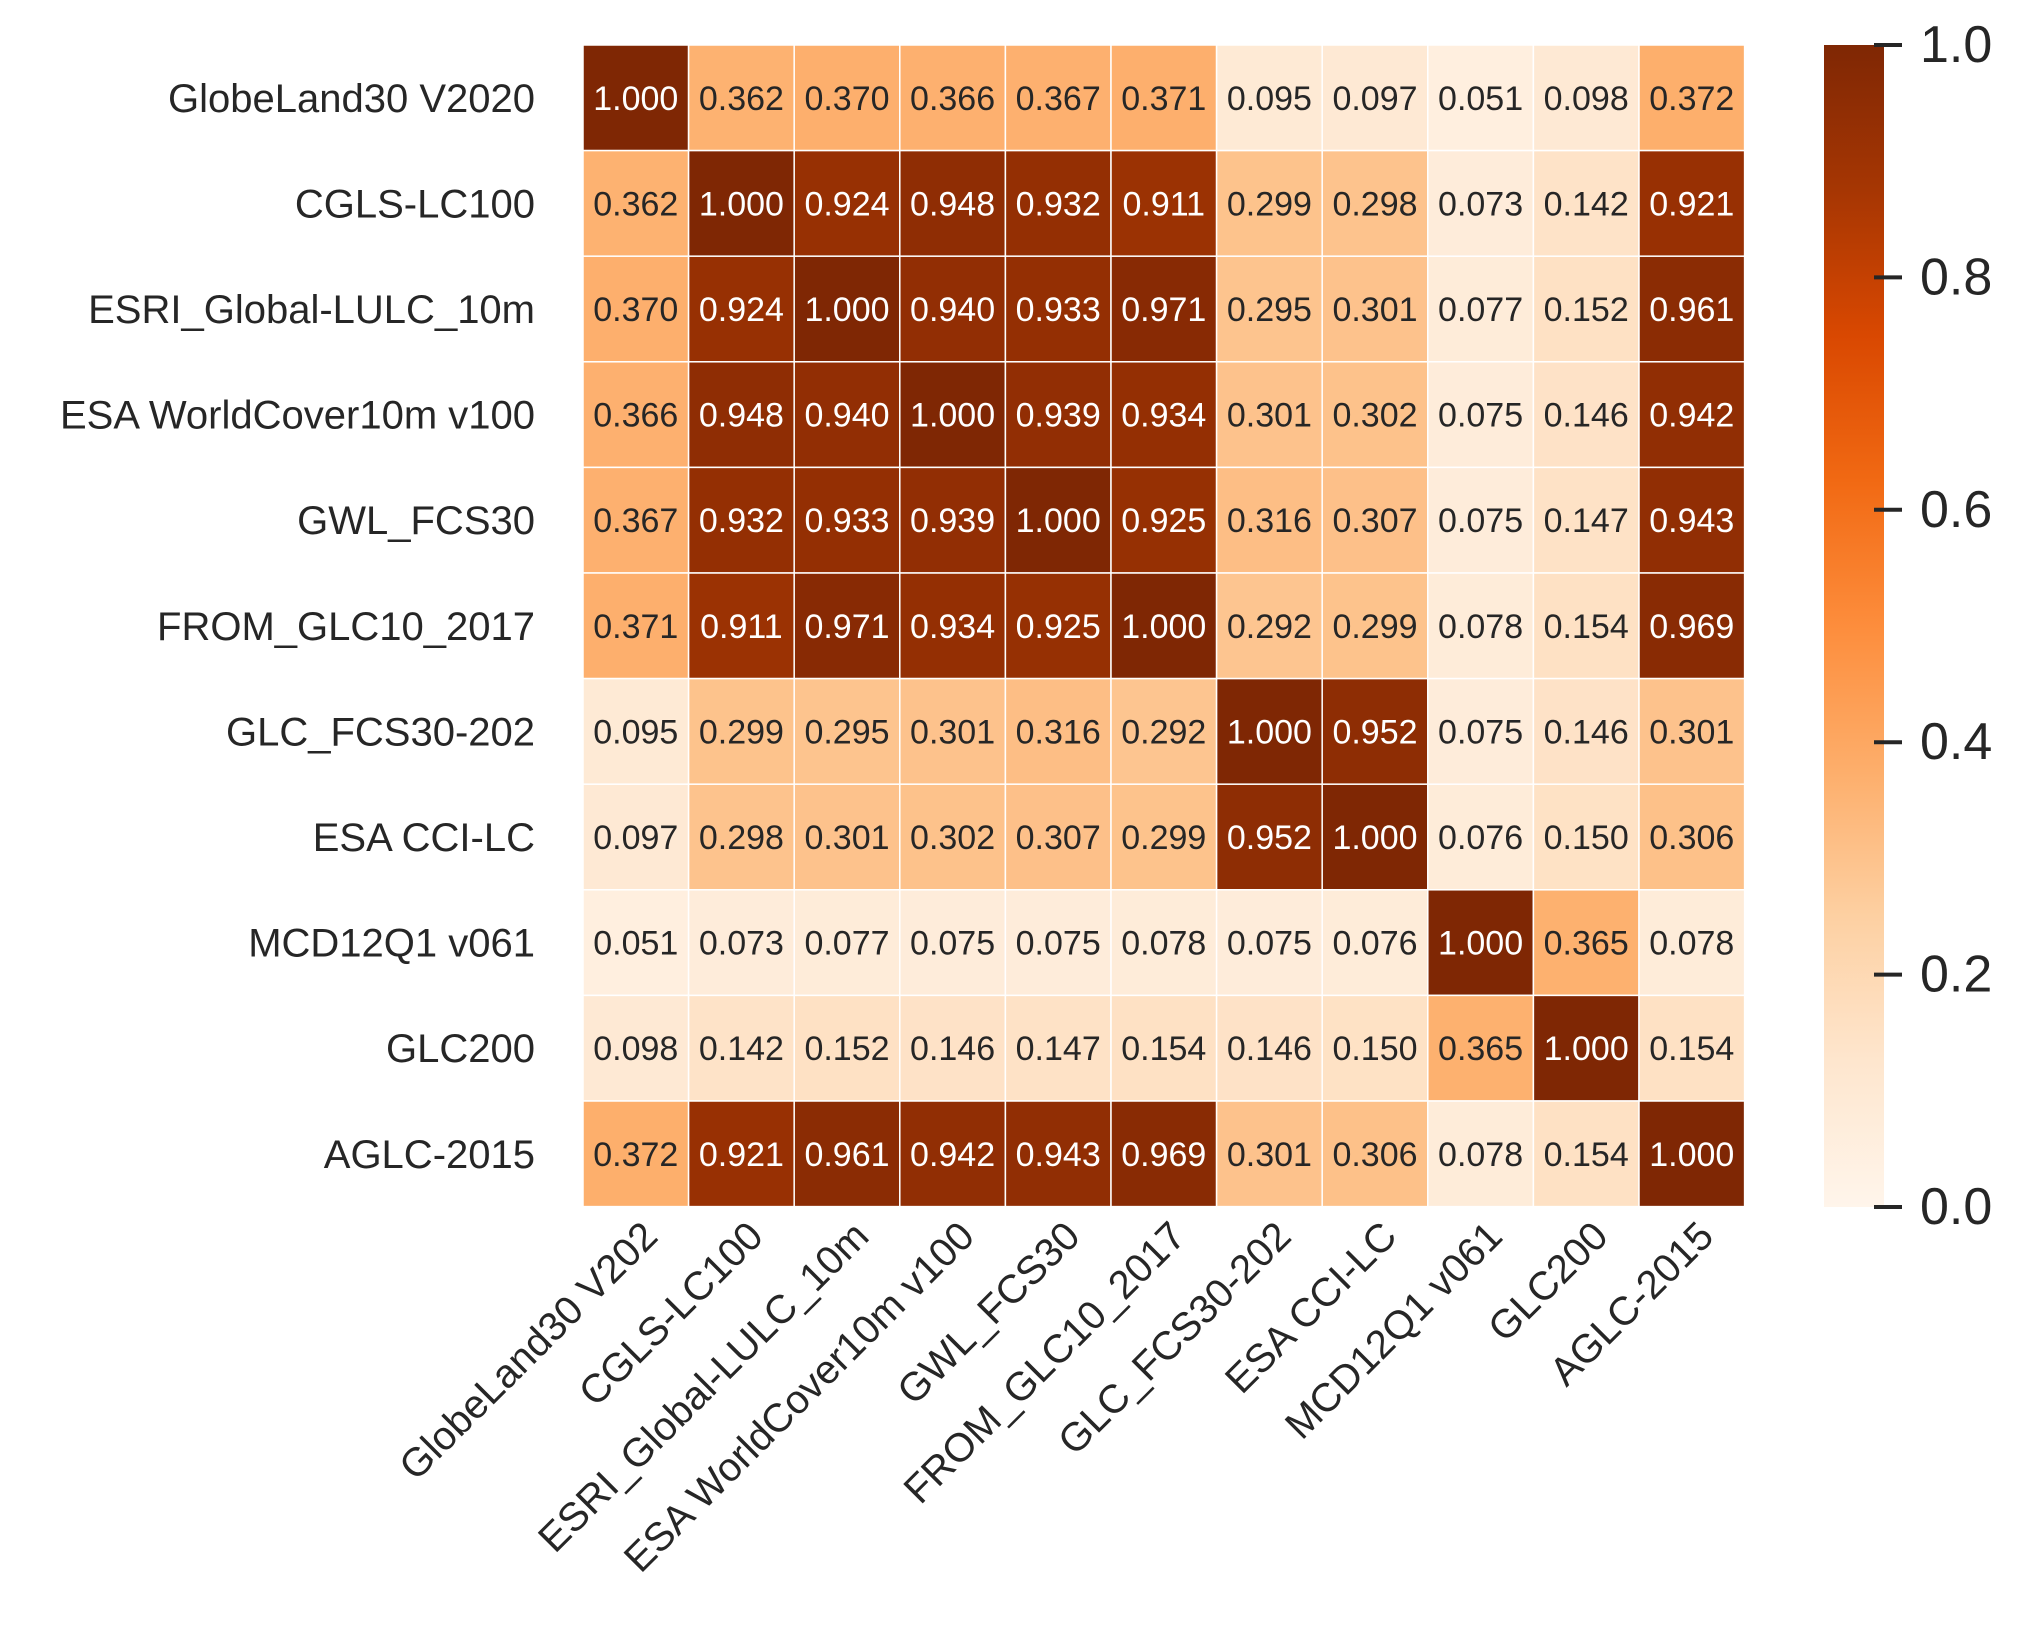  What do you see at coordinates (1374, 1049) in the screenshot?
I see `heatmap-value-label: 0.150` at bounding box center [1374, 1049].